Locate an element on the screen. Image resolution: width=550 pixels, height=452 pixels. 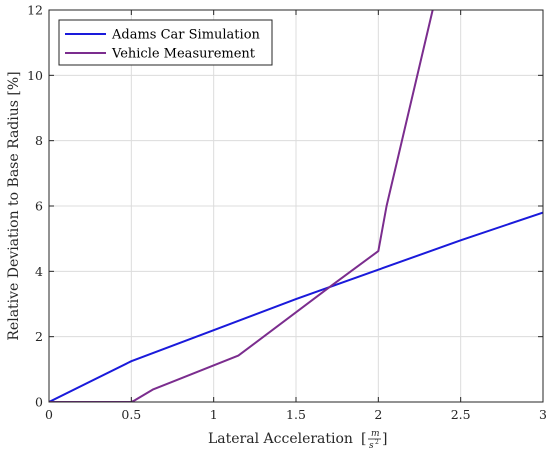
legend: Adams Car Simulation Vehicle Measurement is located at coordinates (165, 42).